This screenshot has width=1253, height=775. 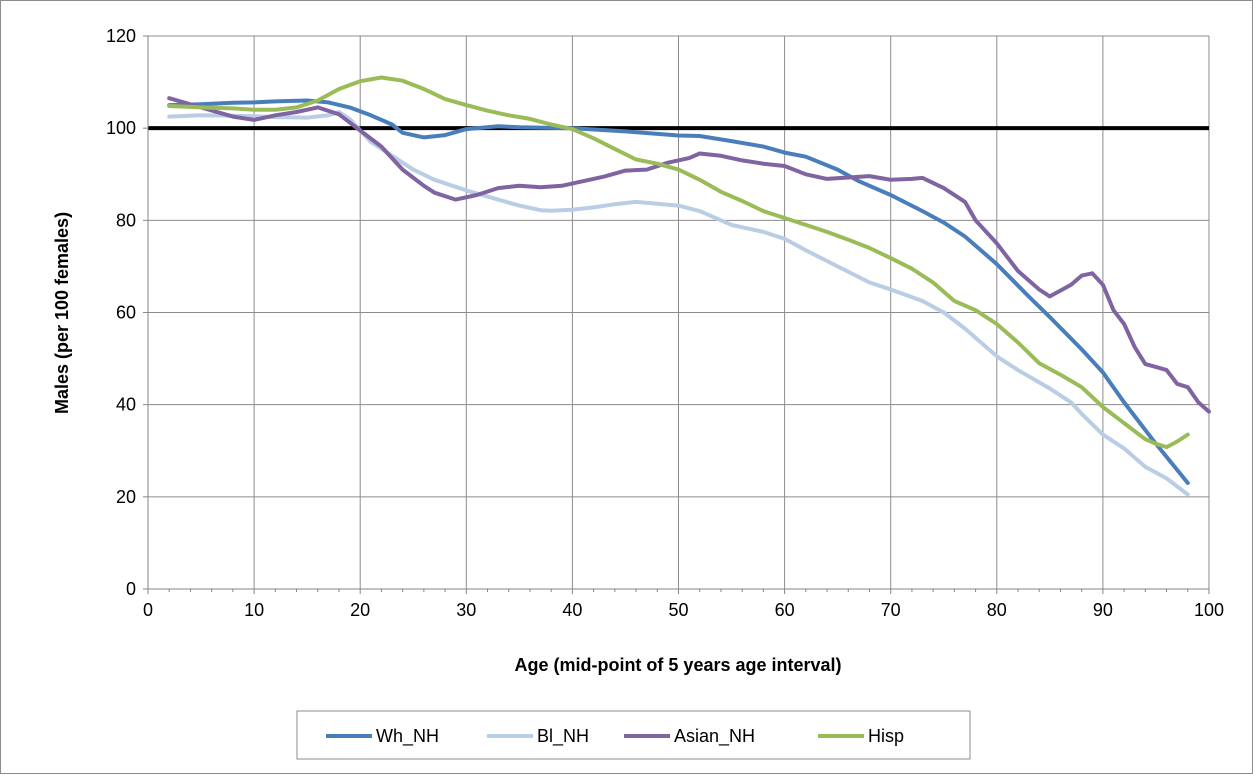 I want to click on x-tick-label: 20, so click(x=360, y=610).